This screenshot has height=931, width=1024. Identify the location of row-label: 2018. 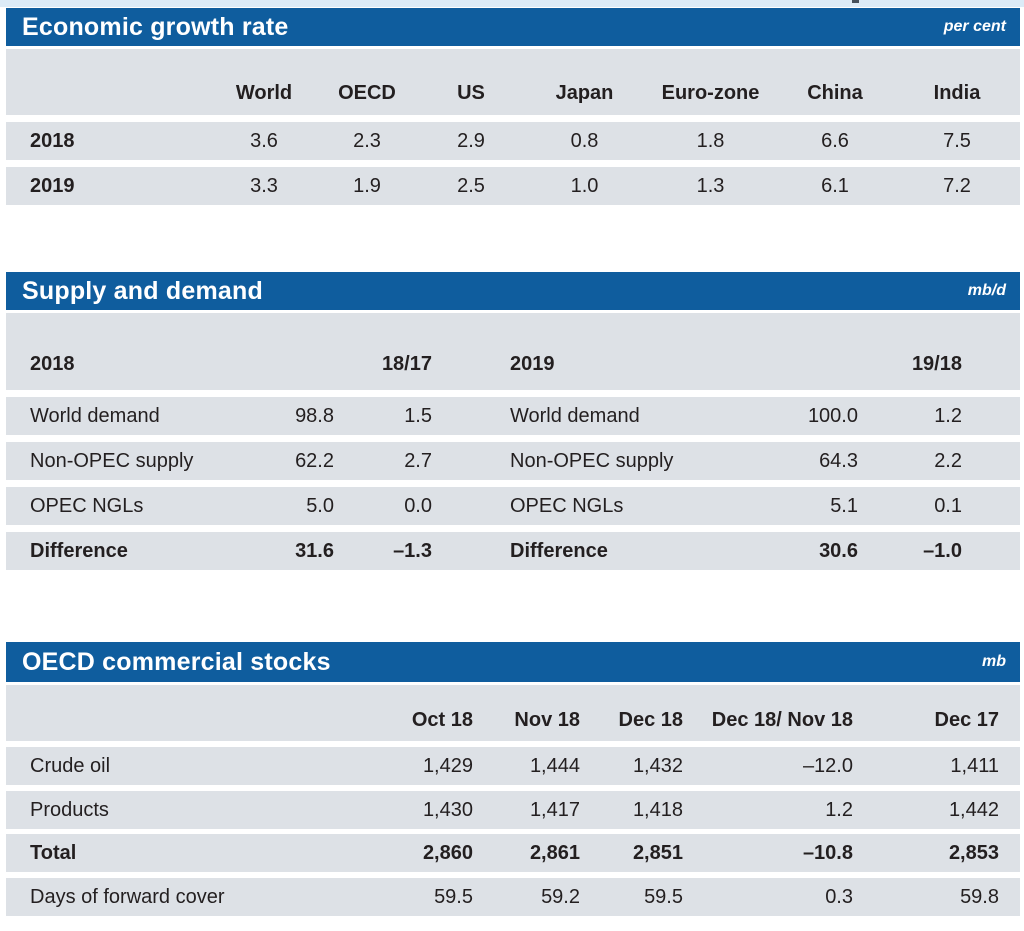
(52, 140).